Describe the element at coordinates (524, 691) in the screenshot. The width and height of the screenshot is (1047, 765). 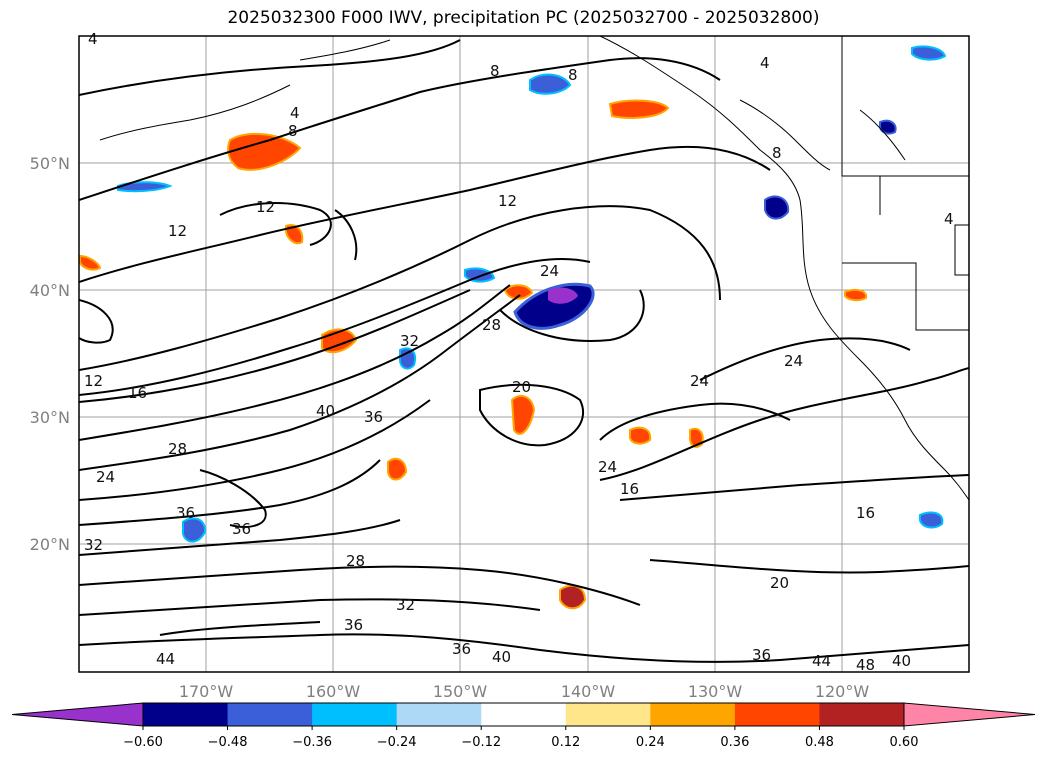
I see `lon-tick-labels: 170°W 160°W 150°W 140°W 130°W 120°W` at that location.